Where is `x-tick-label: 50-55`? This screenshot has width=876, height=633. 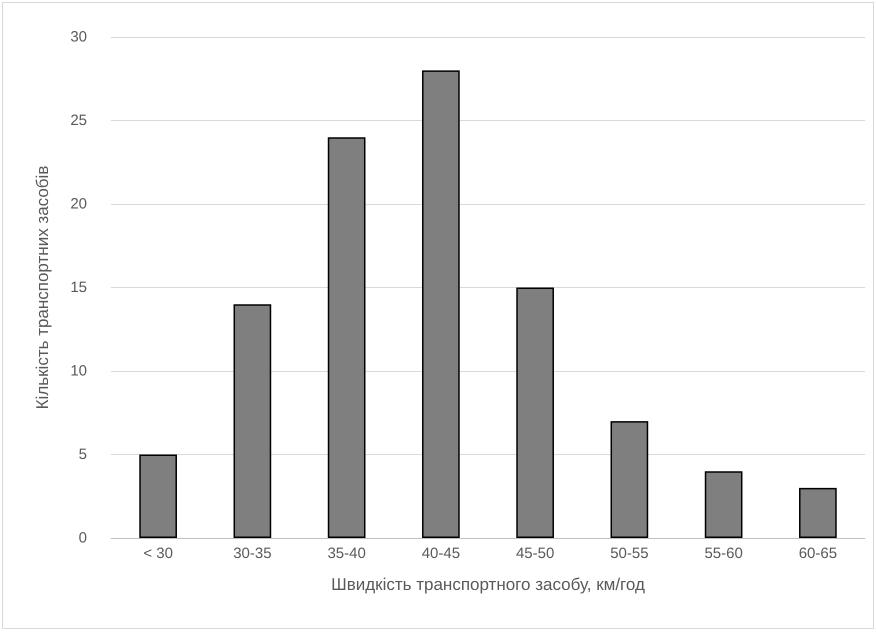 x-tick-label: 50-55 is located at coordinates (629, 553).